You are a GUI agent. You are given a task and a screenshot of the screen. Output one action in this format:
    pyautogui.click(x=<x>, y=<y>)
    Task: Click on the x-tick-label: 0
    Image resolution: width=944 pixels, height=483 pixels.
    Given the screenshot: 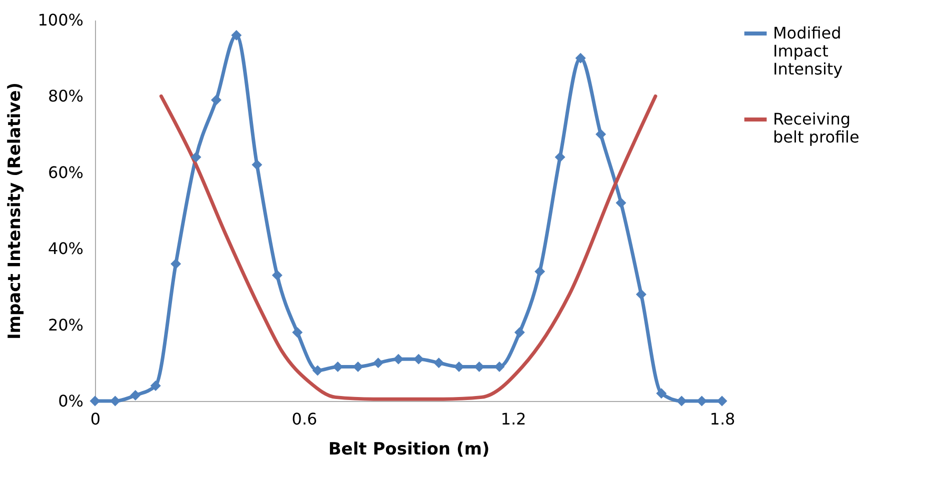 What is the action you would take?
    pyautogui.click(x=95, y=419)
    